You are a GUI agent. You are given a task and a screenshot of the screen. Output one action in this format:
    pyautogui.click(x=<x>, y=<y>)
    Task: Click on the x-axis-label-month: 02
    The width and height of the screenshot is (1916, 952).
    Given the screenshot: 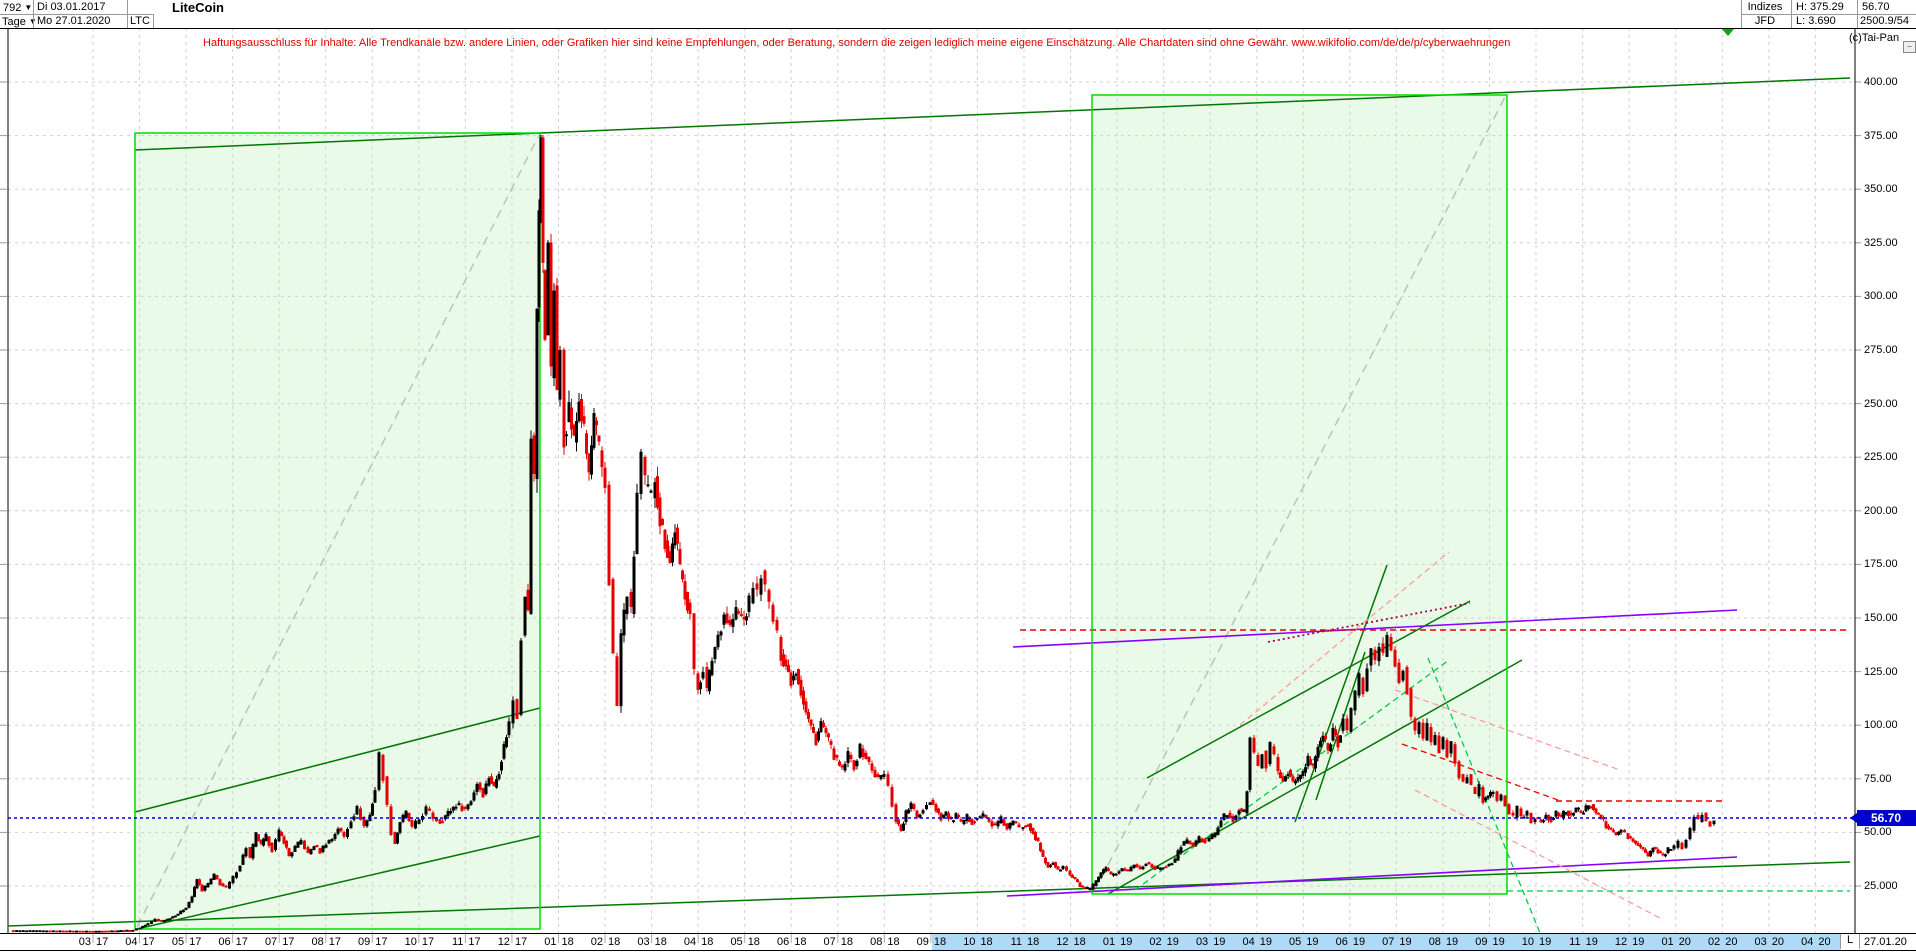 What is the action you would take?
    pyautogui.click(x=1155, y=942)
    